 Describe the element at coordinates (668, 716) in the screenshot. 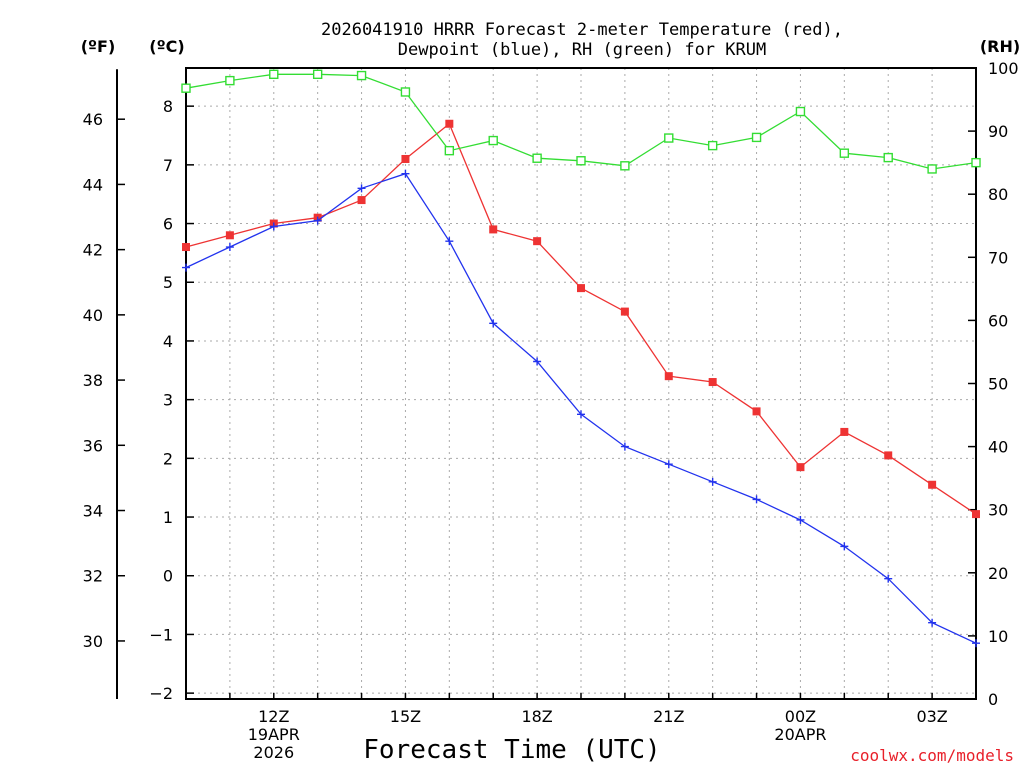

I see `x-tick-label: 21Z` at that location.